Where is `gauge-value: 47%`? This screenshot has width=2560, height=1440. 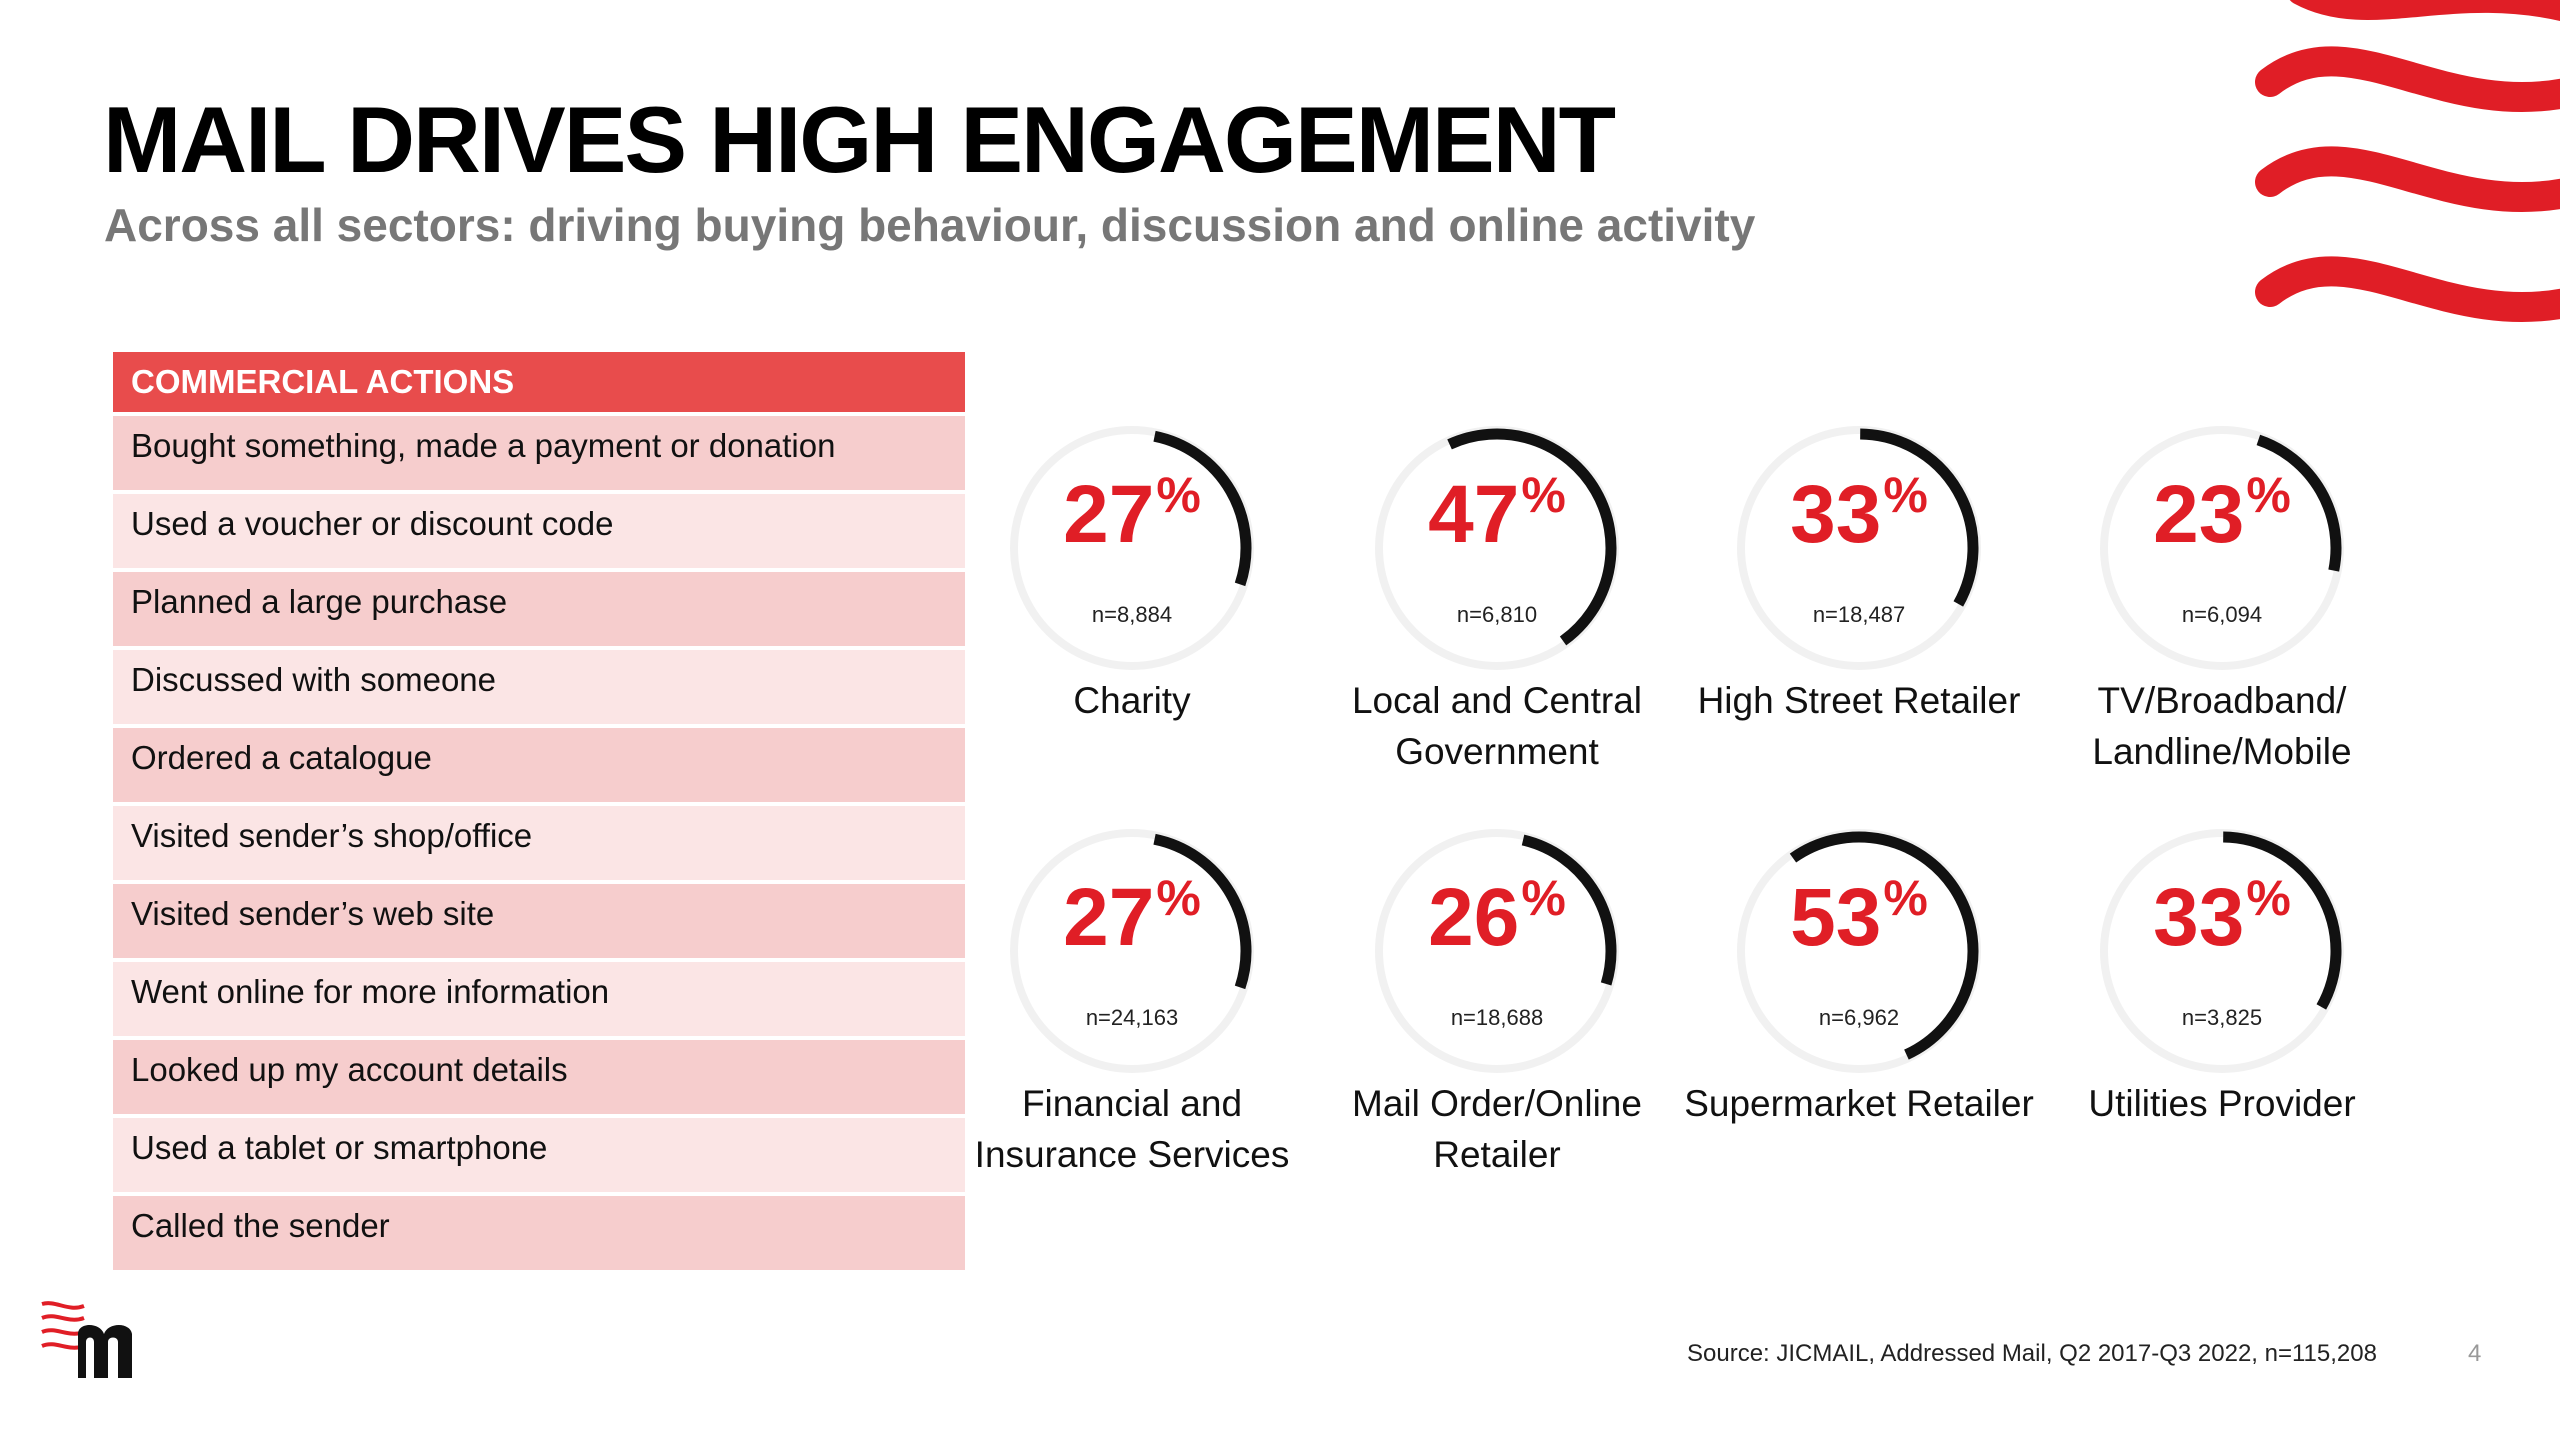
gauge-value: 47% is located at coordinates (1497, 513).